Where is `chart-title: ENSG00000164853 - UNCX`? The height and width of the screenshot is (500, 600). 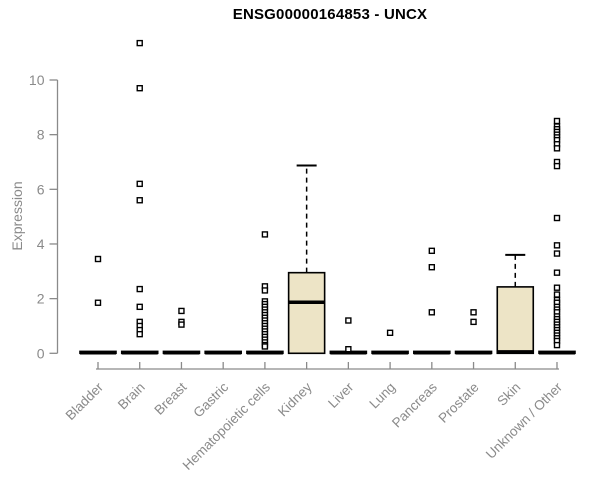
chart-title: ENSG00000164853 - UNCX is located at coordinates (330, 14).